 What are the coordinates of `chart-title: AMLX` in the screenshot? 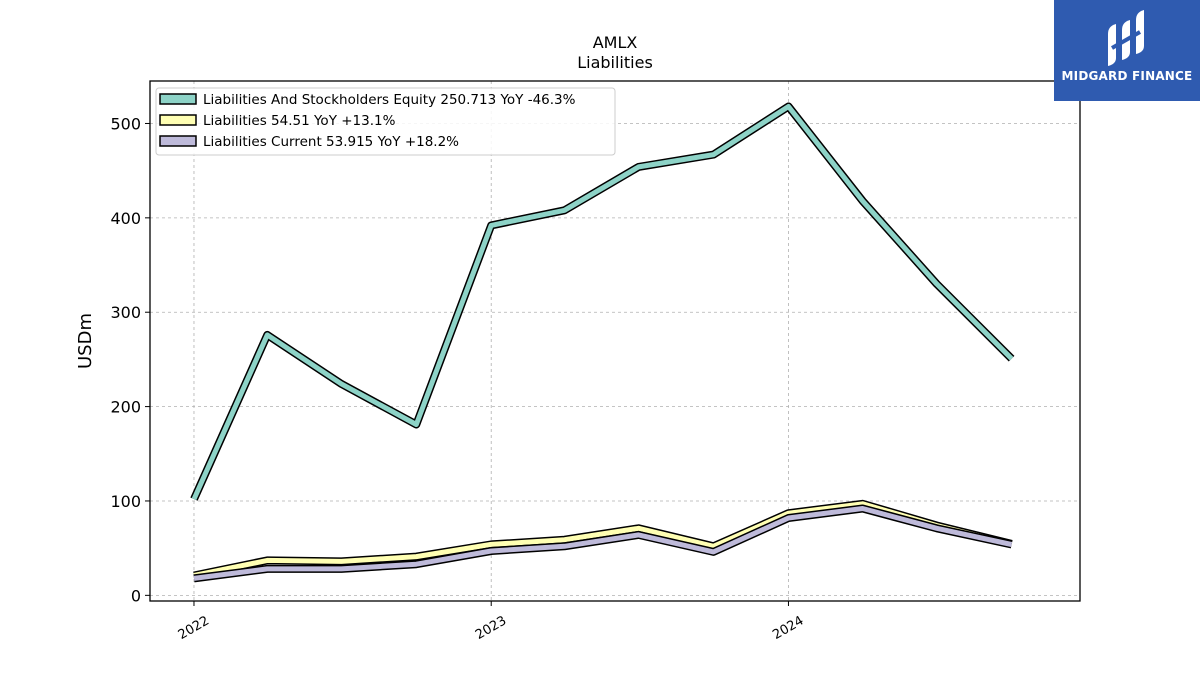 It's located at (615, 42).